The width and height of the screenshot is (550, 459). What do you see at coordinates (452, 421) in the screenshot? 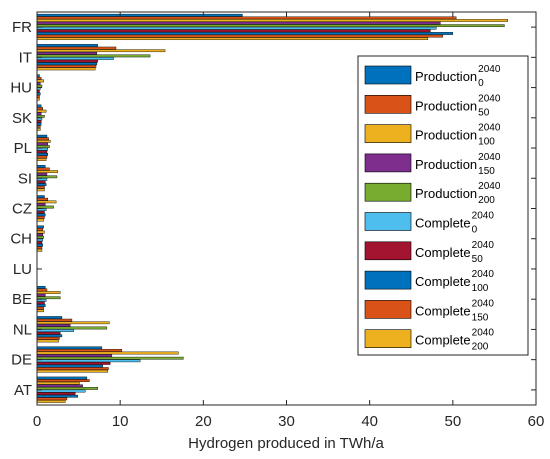
I see `x-tick-label: 50` at bounding box center [452, 421].